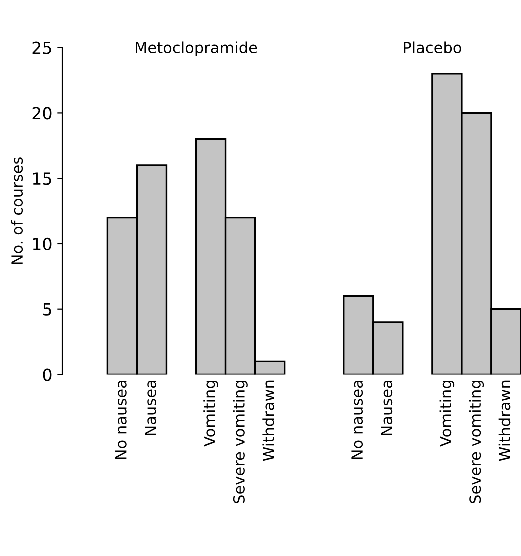 The width and height of the screenshot is (521, 556). What do you see at coordinates (42, 244) in the screenshot?
I see `y-tick-label: 10` at bounding box center [42, 244].